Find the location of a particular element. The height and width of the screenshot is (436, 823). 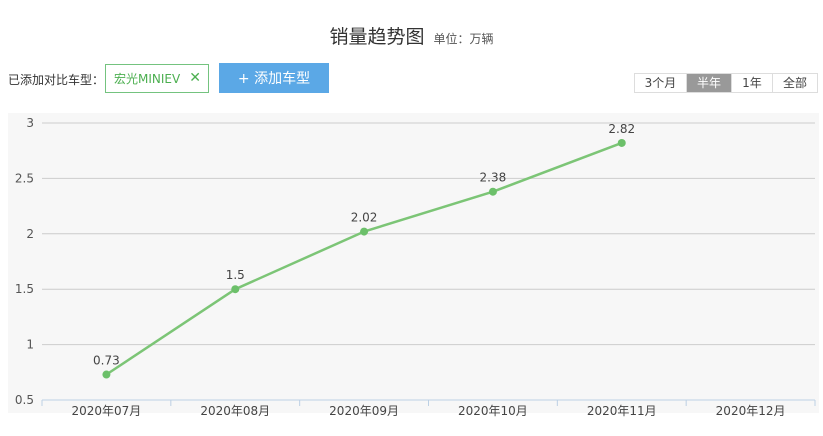

x-tick-label: 2020年09月 is located at coordinates (364, 411).